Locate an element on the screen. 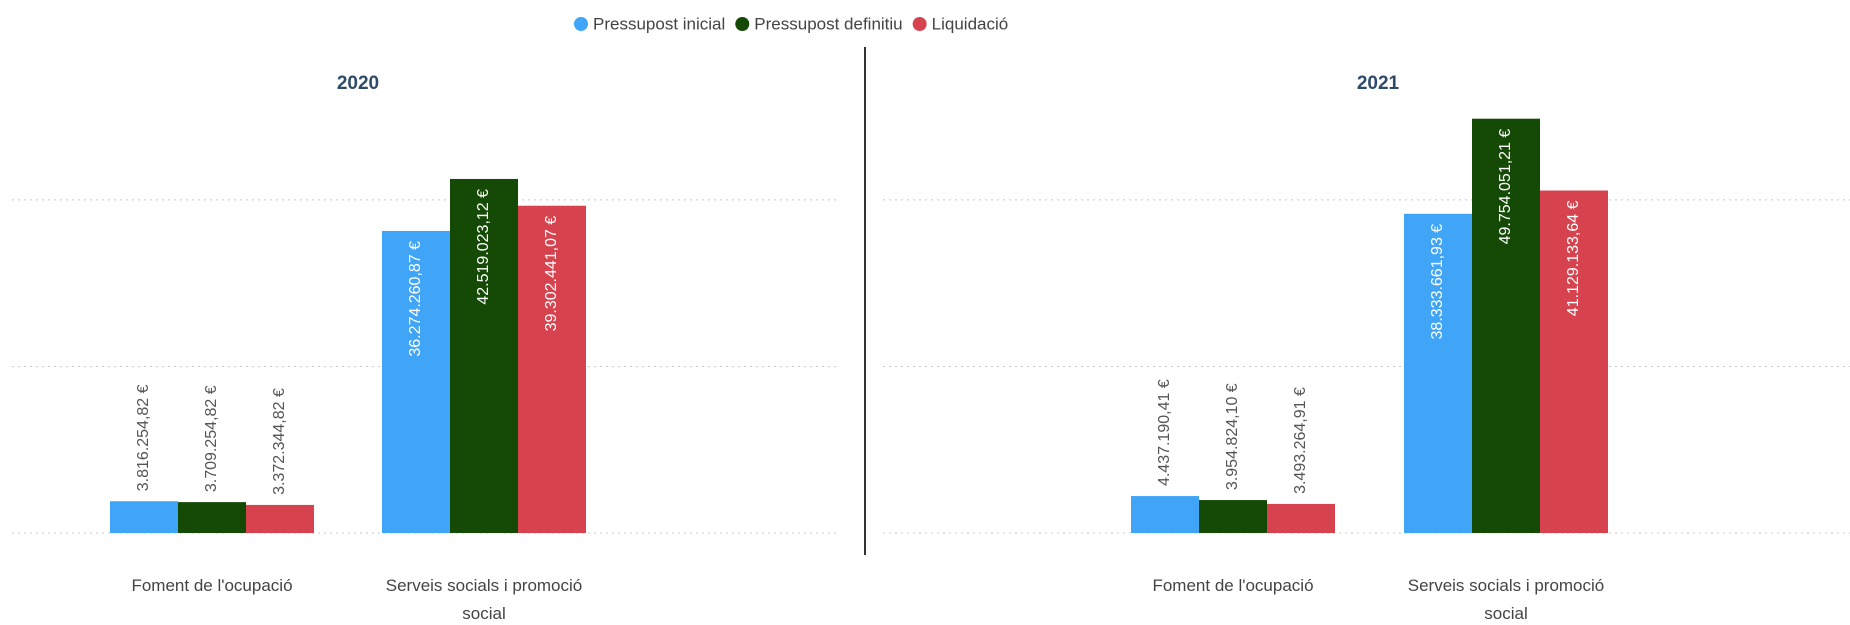 The height and width of the screenshot is (625, 1850). value-label: 3.954.824,10 € is located at coordinates (1232, 436).